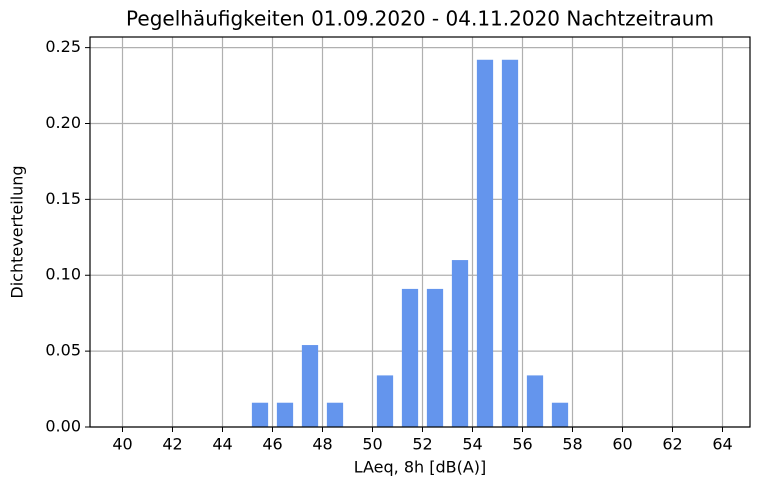 The height and width of the screenshot is (487, 771). What do you see at coordinates (63, 350) in the screenshot?
I see `y-tick-label: 0.05` at bounding box center [63, 350].